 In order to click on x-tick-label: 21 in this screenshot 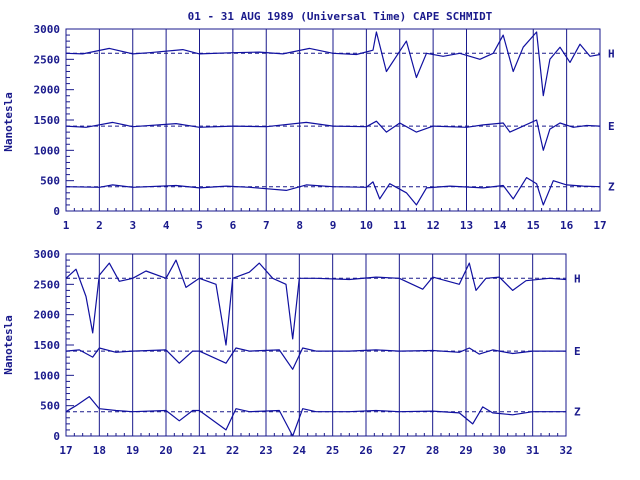, I will do `click(200, 450)`.